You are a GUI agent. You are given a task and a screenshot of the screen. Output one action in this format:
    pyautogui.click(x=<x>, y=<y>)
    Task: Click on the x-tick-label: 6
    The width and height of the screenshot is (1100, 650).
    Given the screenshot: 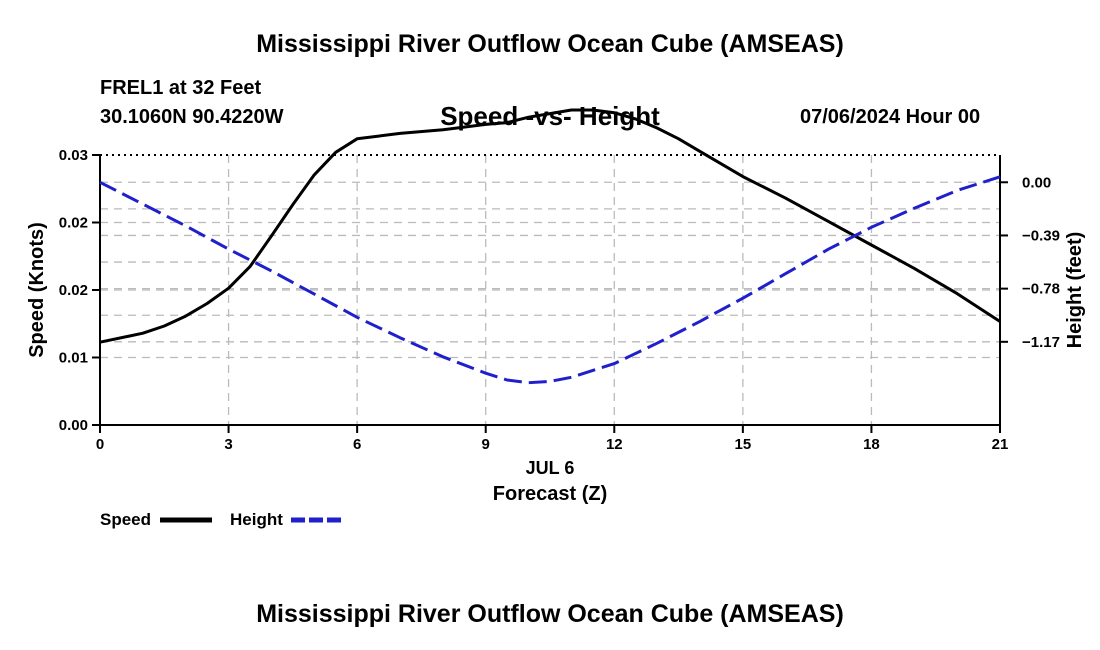 What is the action you would take?
    pyautogui.click(x=357, y=444)
    